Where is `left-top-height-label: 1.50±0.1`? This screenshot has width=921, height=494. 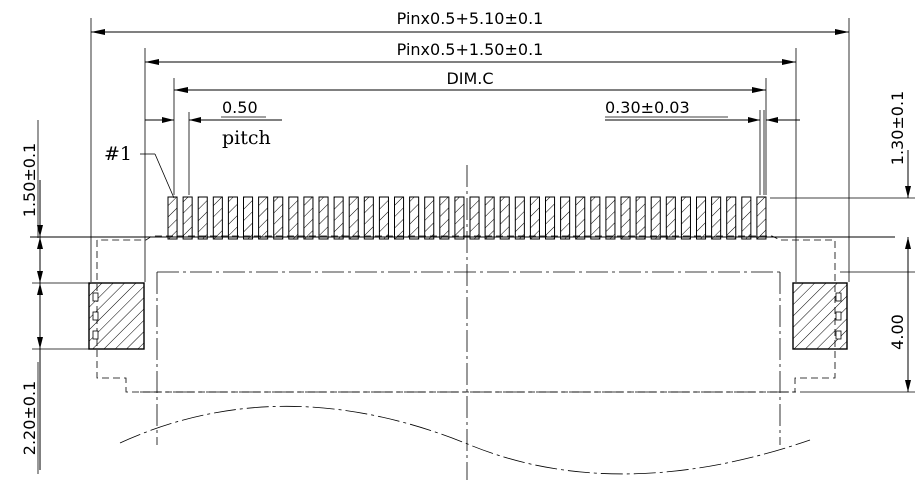
left-top-height-label: 1.50±0.1 is located at coordinates (29, 180).